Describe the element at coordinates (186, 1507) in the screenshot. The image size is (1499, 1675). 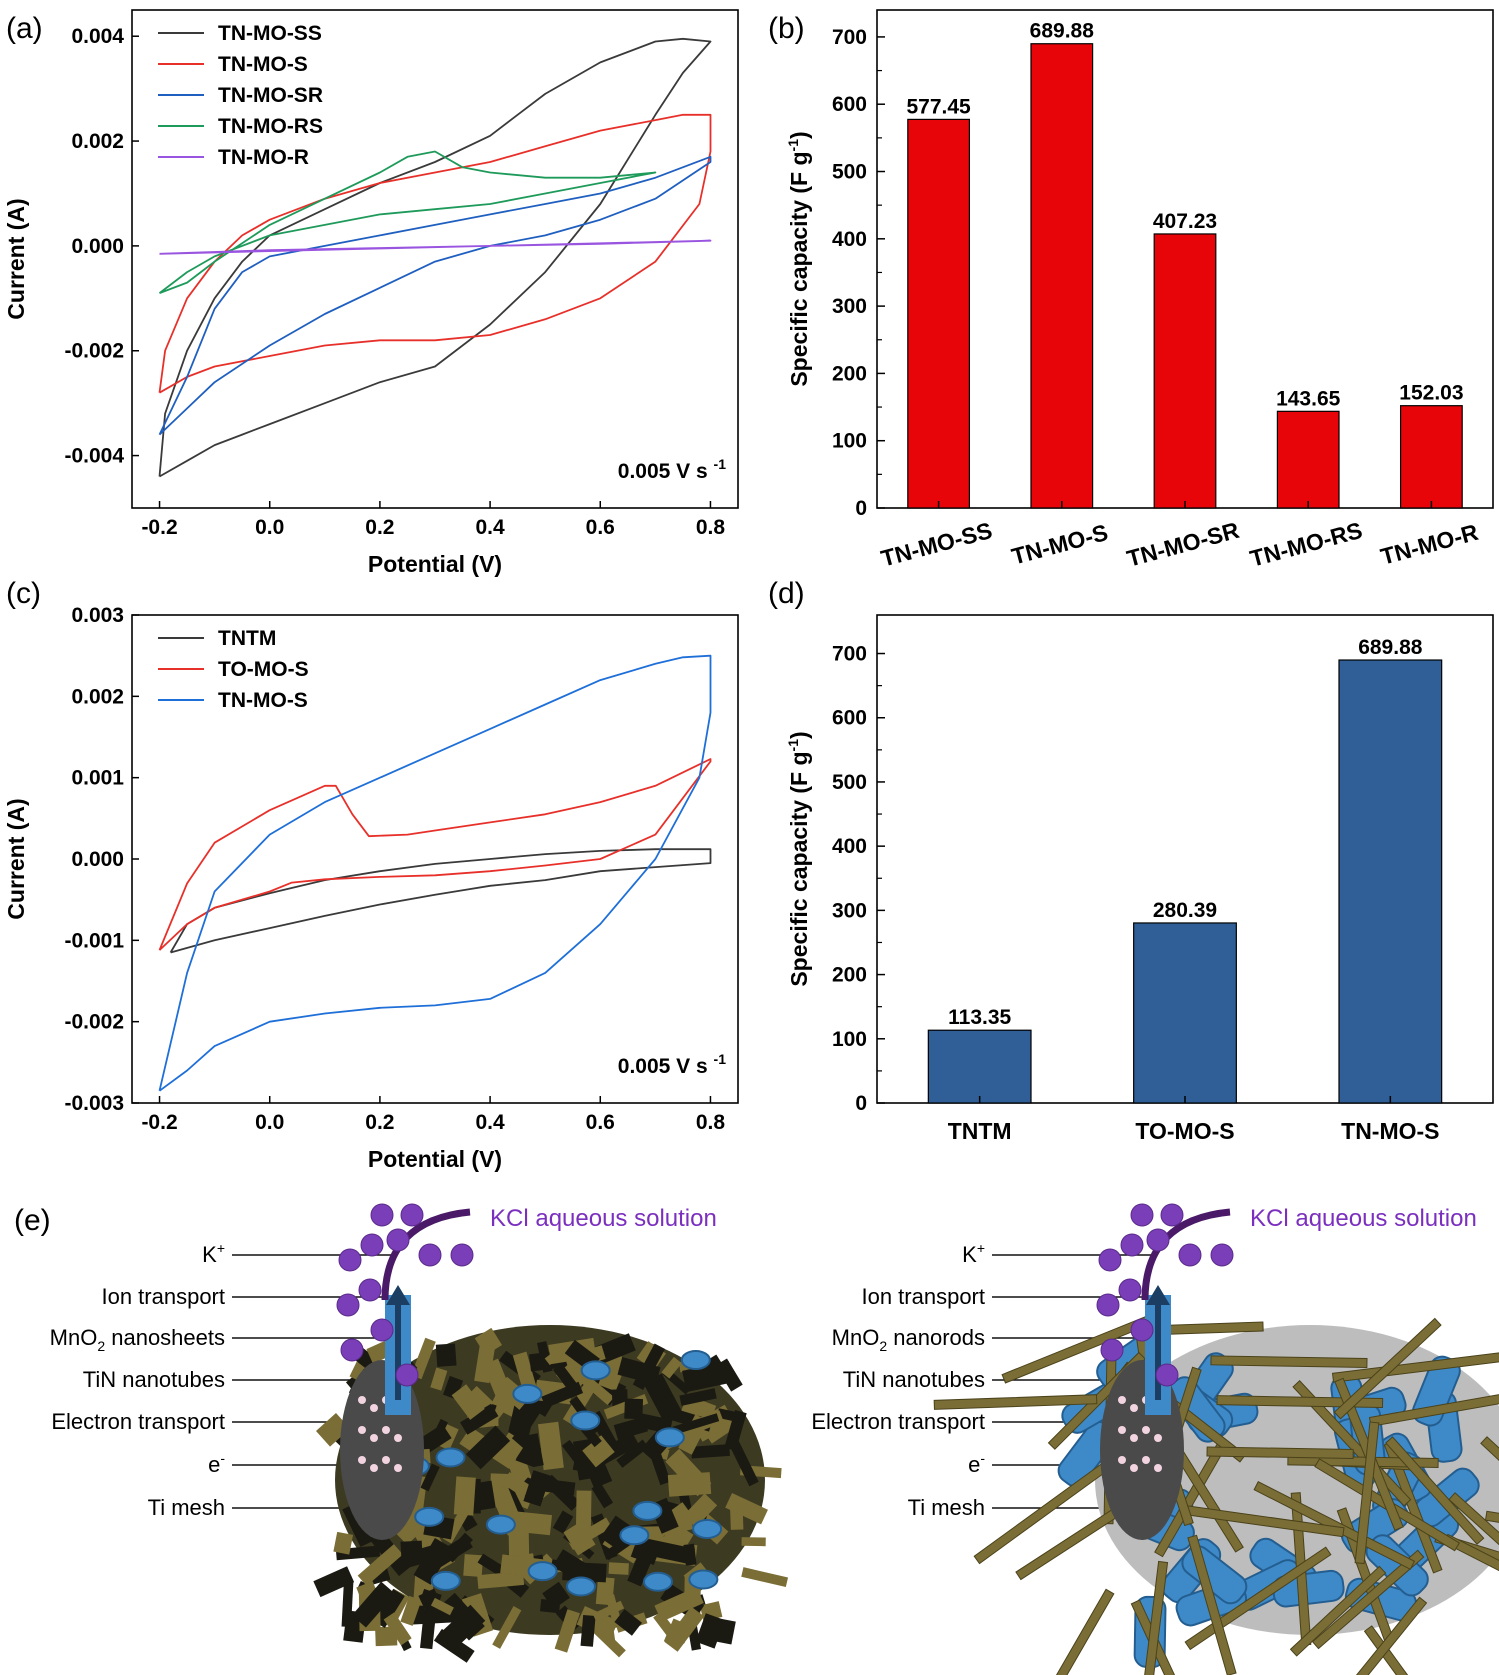
I see `schematic-label: Ti mesh` at that location.